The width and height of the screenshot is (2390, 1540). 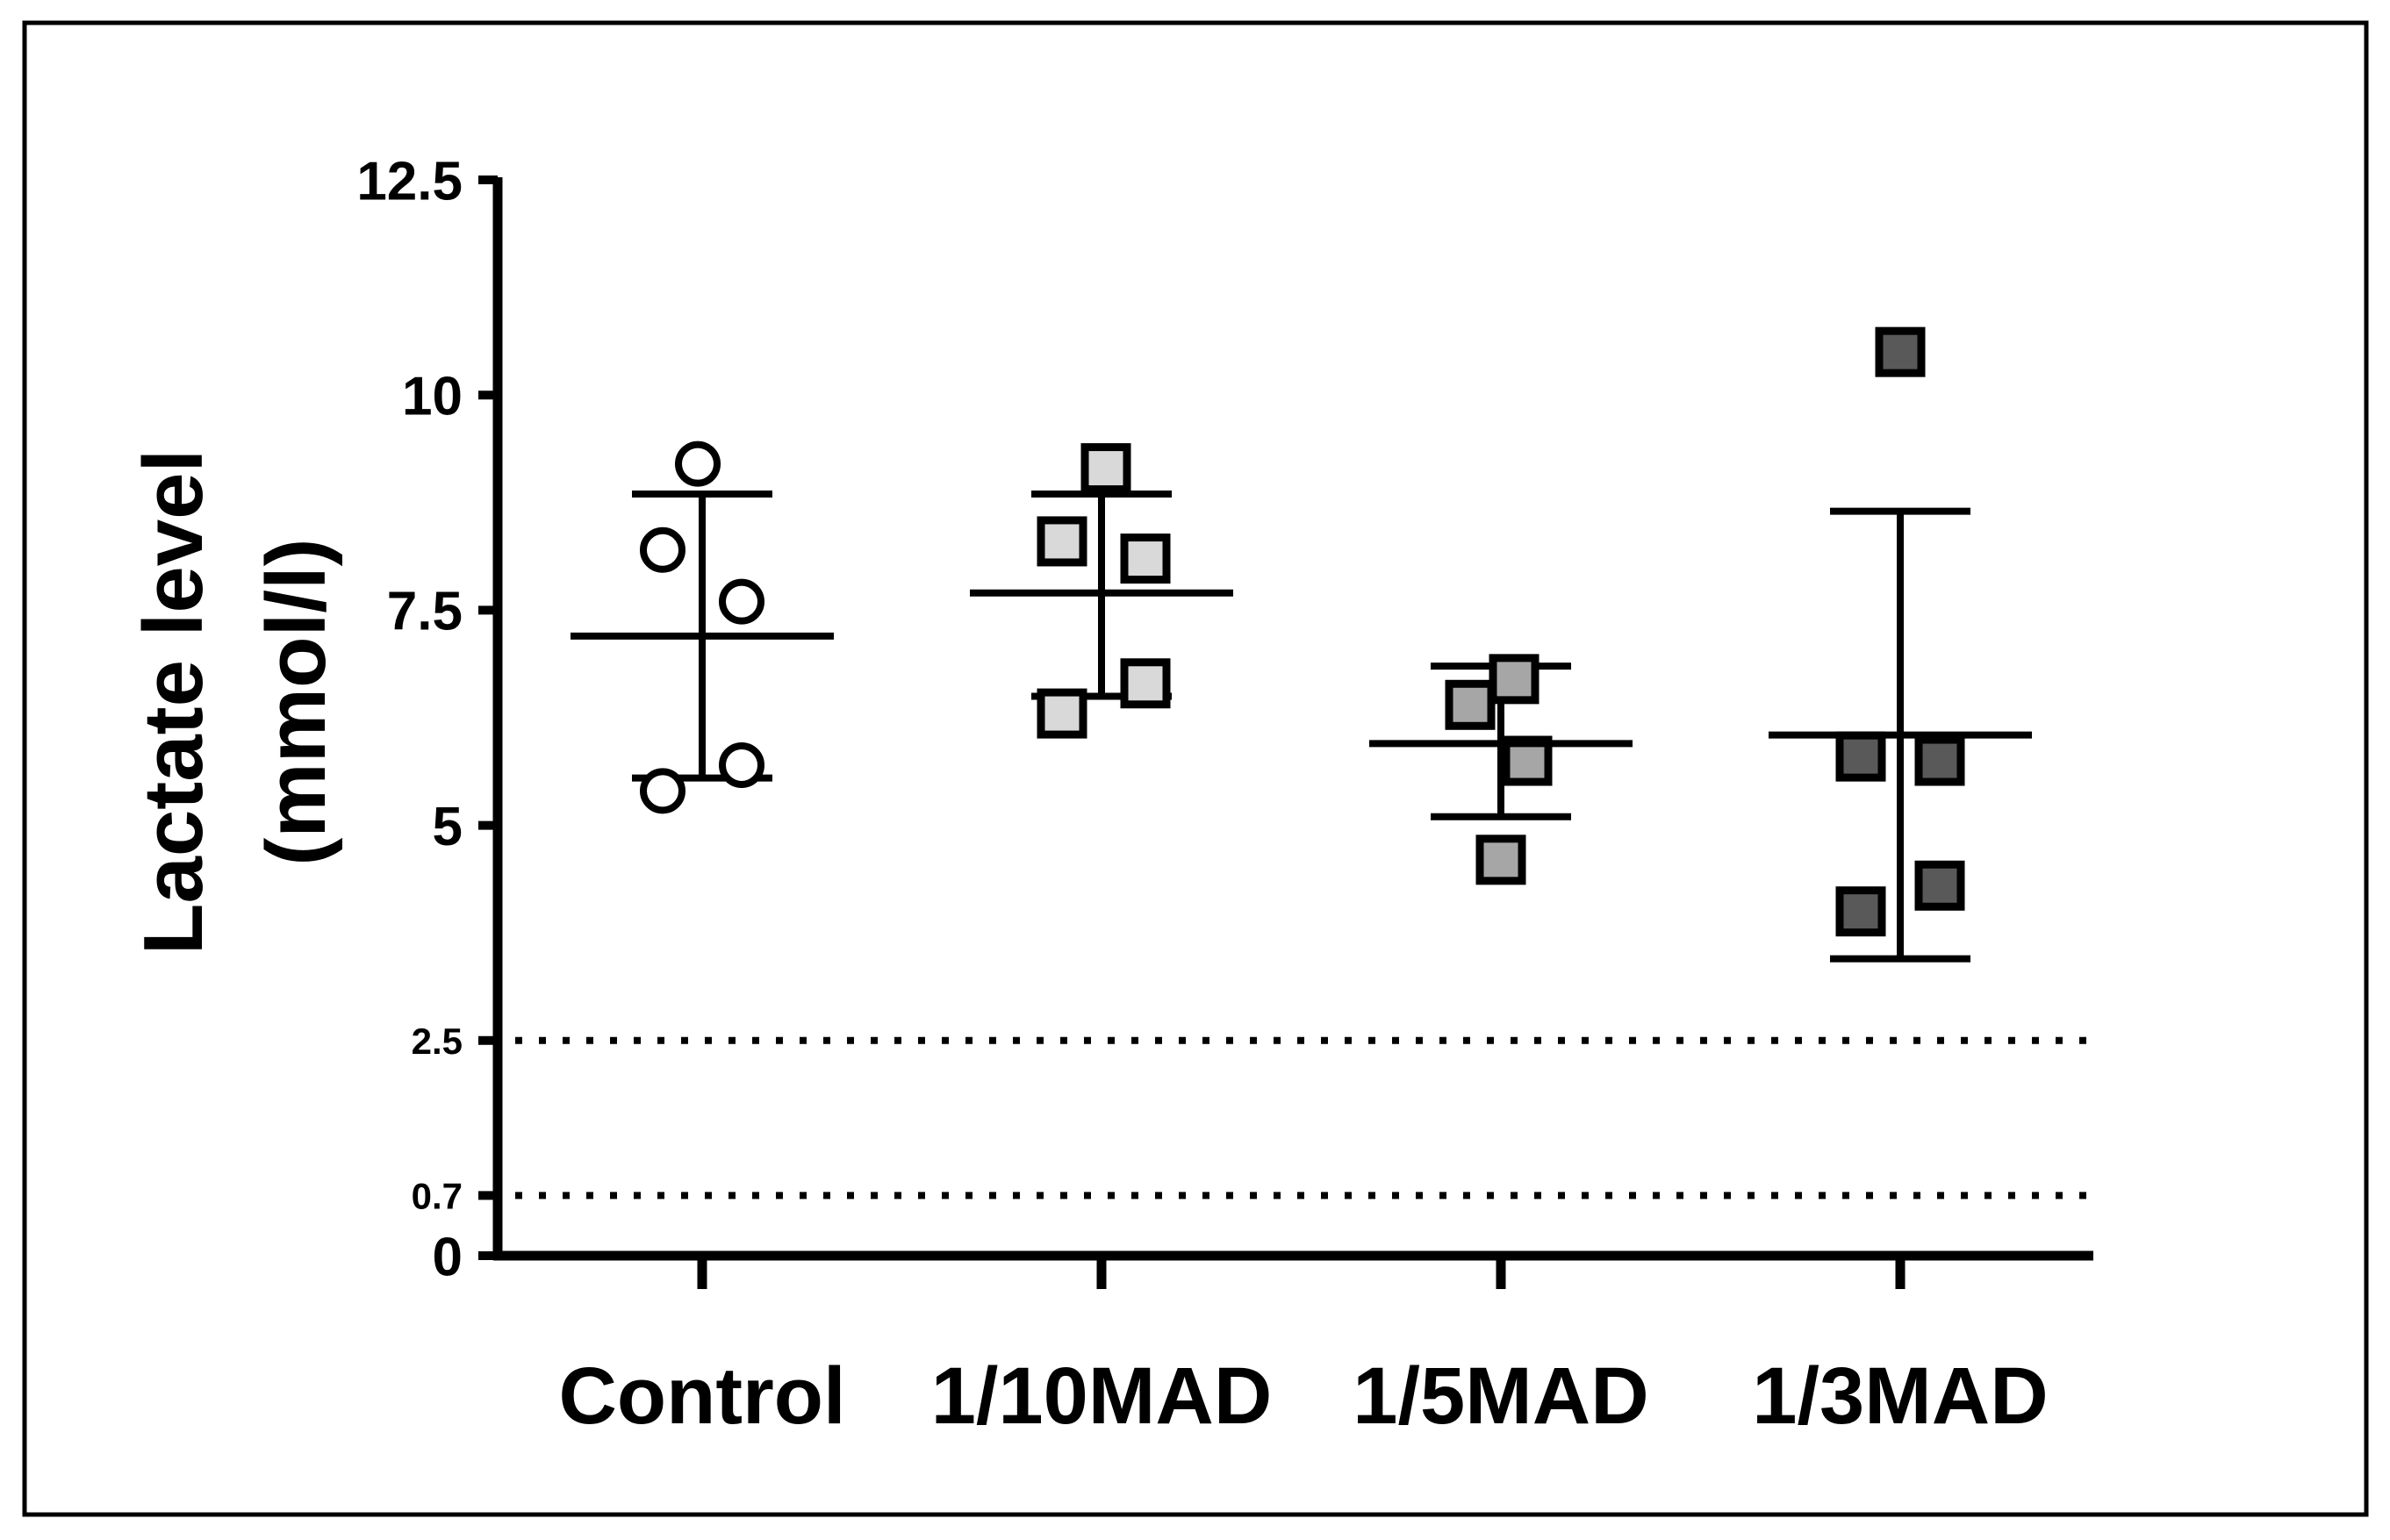 What do you see at coordinates (409, 181) in the screenshot?
I see `y-tick-label-0: 12.5` at bounding box center [409, 181].